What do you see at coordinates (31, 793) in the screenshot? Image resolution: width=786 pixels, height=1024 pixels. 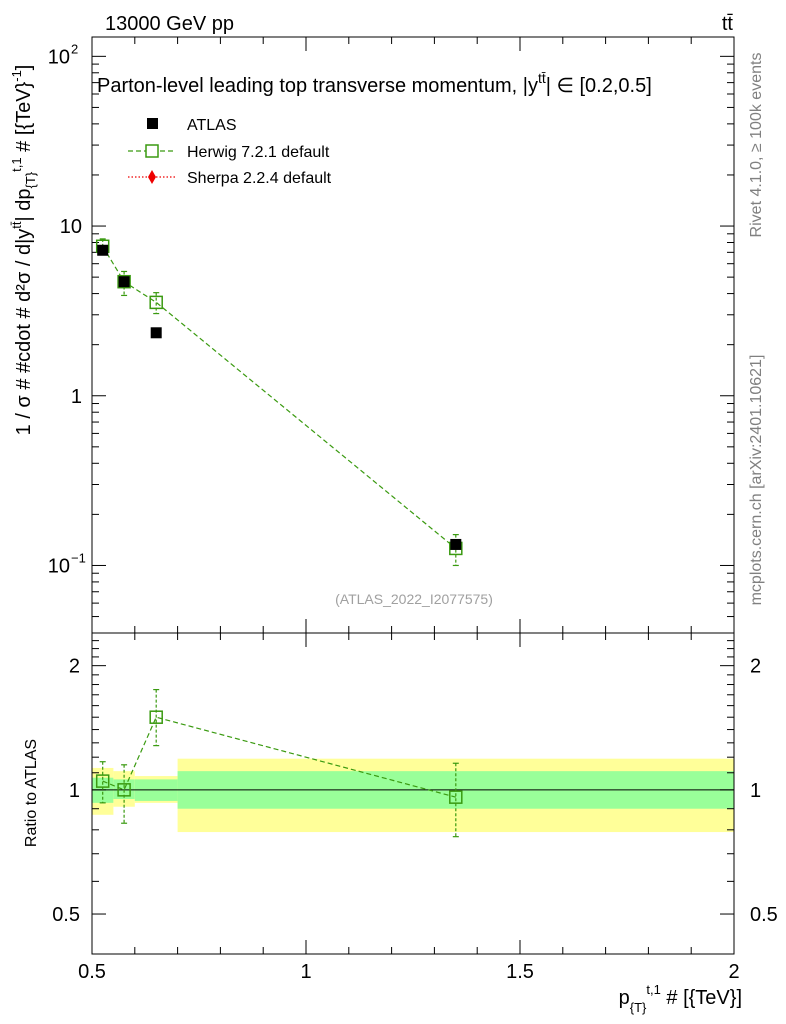 I see `ratio-axis-label: Ratio to ATLAS` at bounding box center [31, 793].